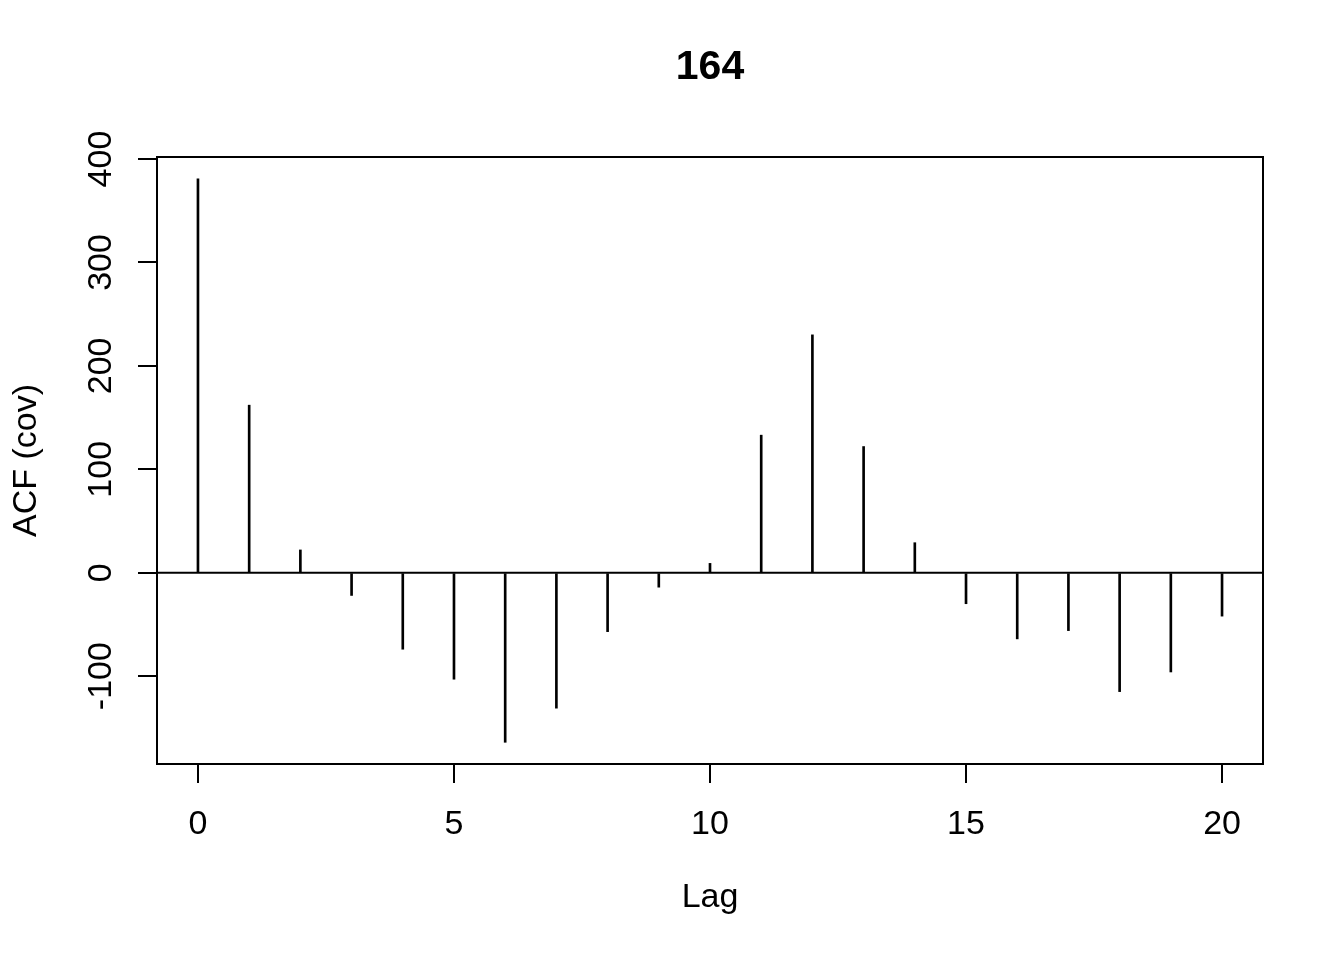 The height and width of the screenshot is (960, 1344). What do you see at coordinates (99, 159) in the screenshot?
I see `y-tick-label: 400` at bounding box center [99, 159].